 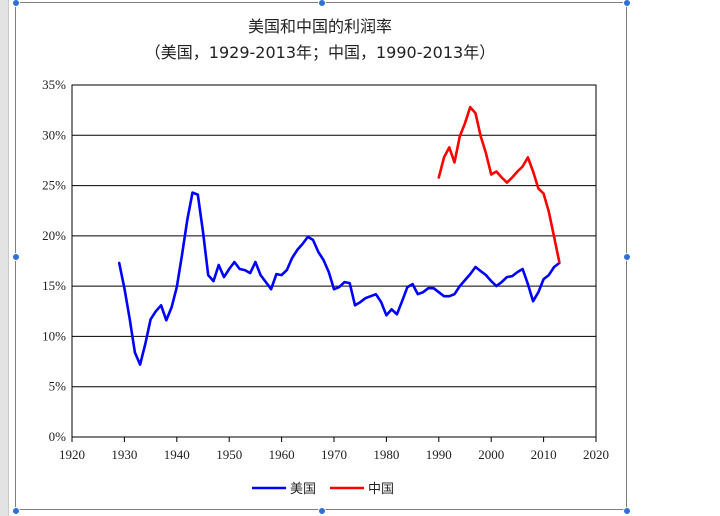 What do you see at coordinates (439, 454) in the screenshot?
I see `x-tick-label: 1990` at bounding box center [439, 454].